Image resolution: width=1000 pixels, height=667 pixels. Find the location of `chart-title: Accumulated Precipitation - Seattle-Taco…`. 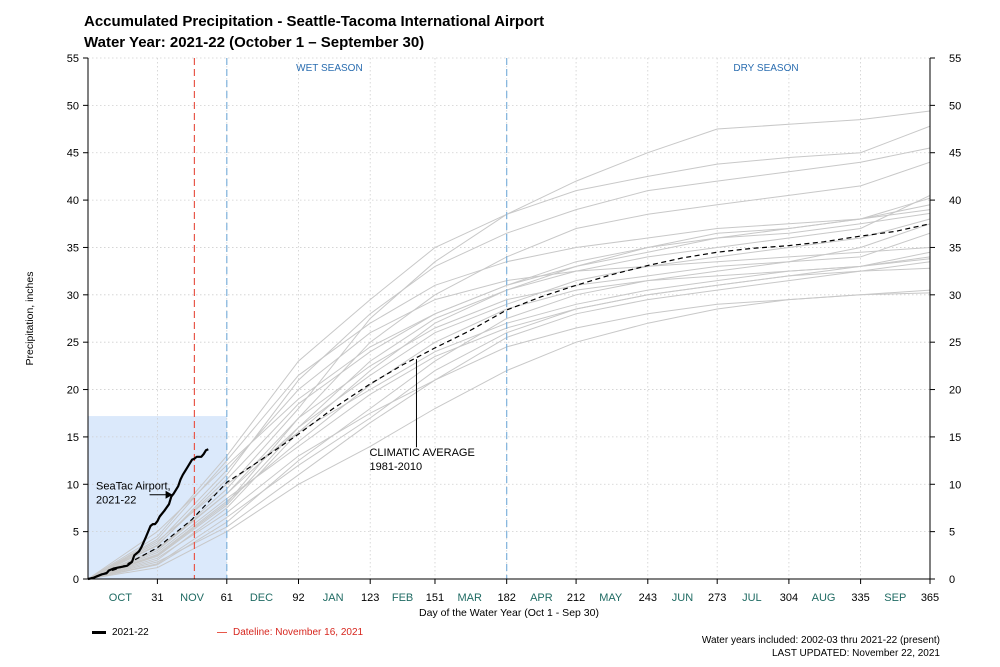

chart-title: Accumulated Precipitation - Seattle-Taco… is located at coordinates (314, 21).